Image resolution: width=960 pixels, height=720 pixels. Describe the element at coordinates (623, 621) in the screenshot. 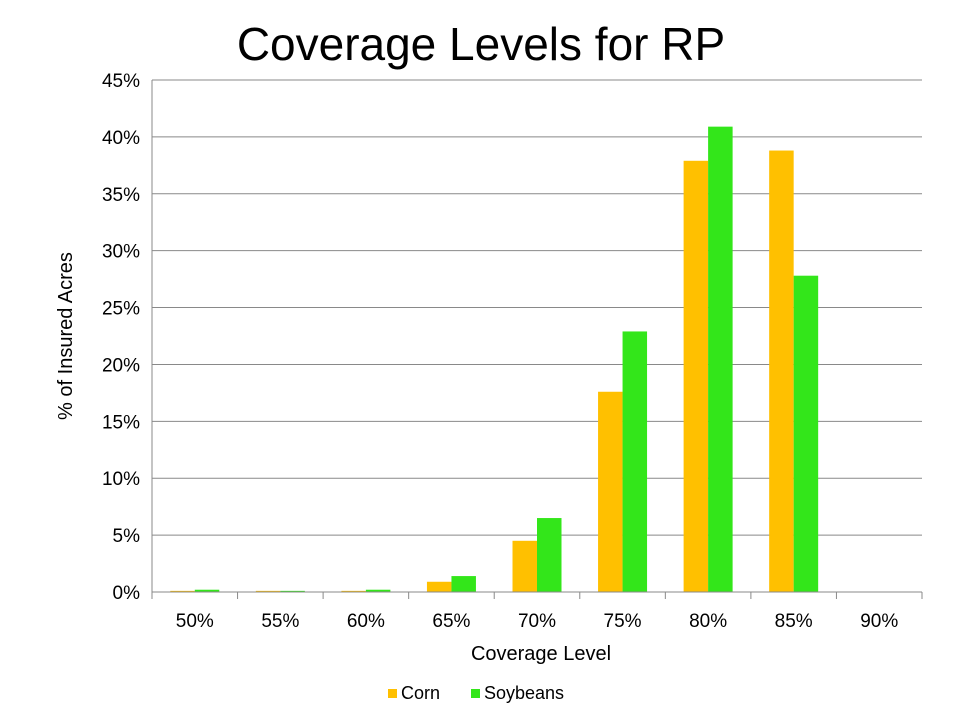

I see `x-tick-label: 75%` at that location.